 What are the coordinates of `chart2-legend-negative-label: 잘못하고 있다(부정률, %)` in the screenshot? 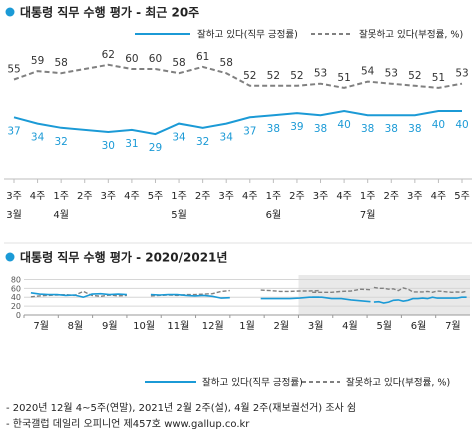 It's located at (398, 383).